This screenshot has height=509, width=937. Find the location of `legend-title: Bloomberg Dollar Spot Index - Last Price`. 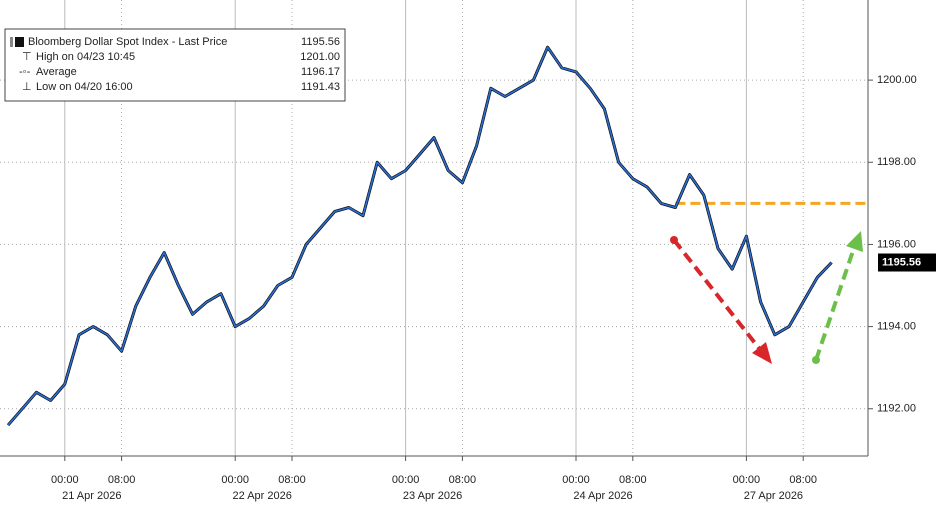

legend-title: Bloomberg Dollar Spot Index - Last Price is located at coordinates (127, 42).